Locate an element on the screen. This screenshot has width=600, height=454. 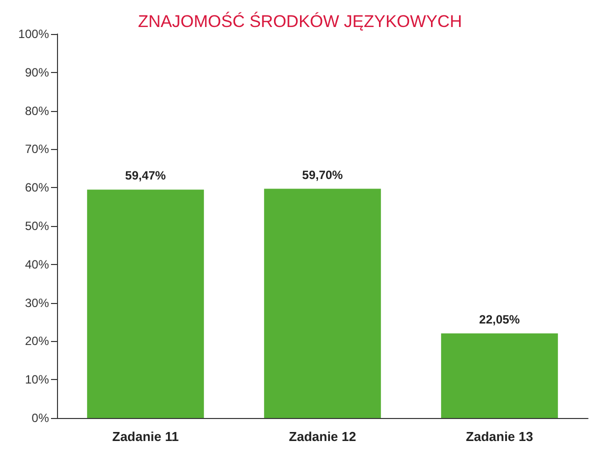
chart-title: ZNAJOMOŚĆ ŚRODKÓW JĘZYKOWYCH is located at coordinates (300, 21).